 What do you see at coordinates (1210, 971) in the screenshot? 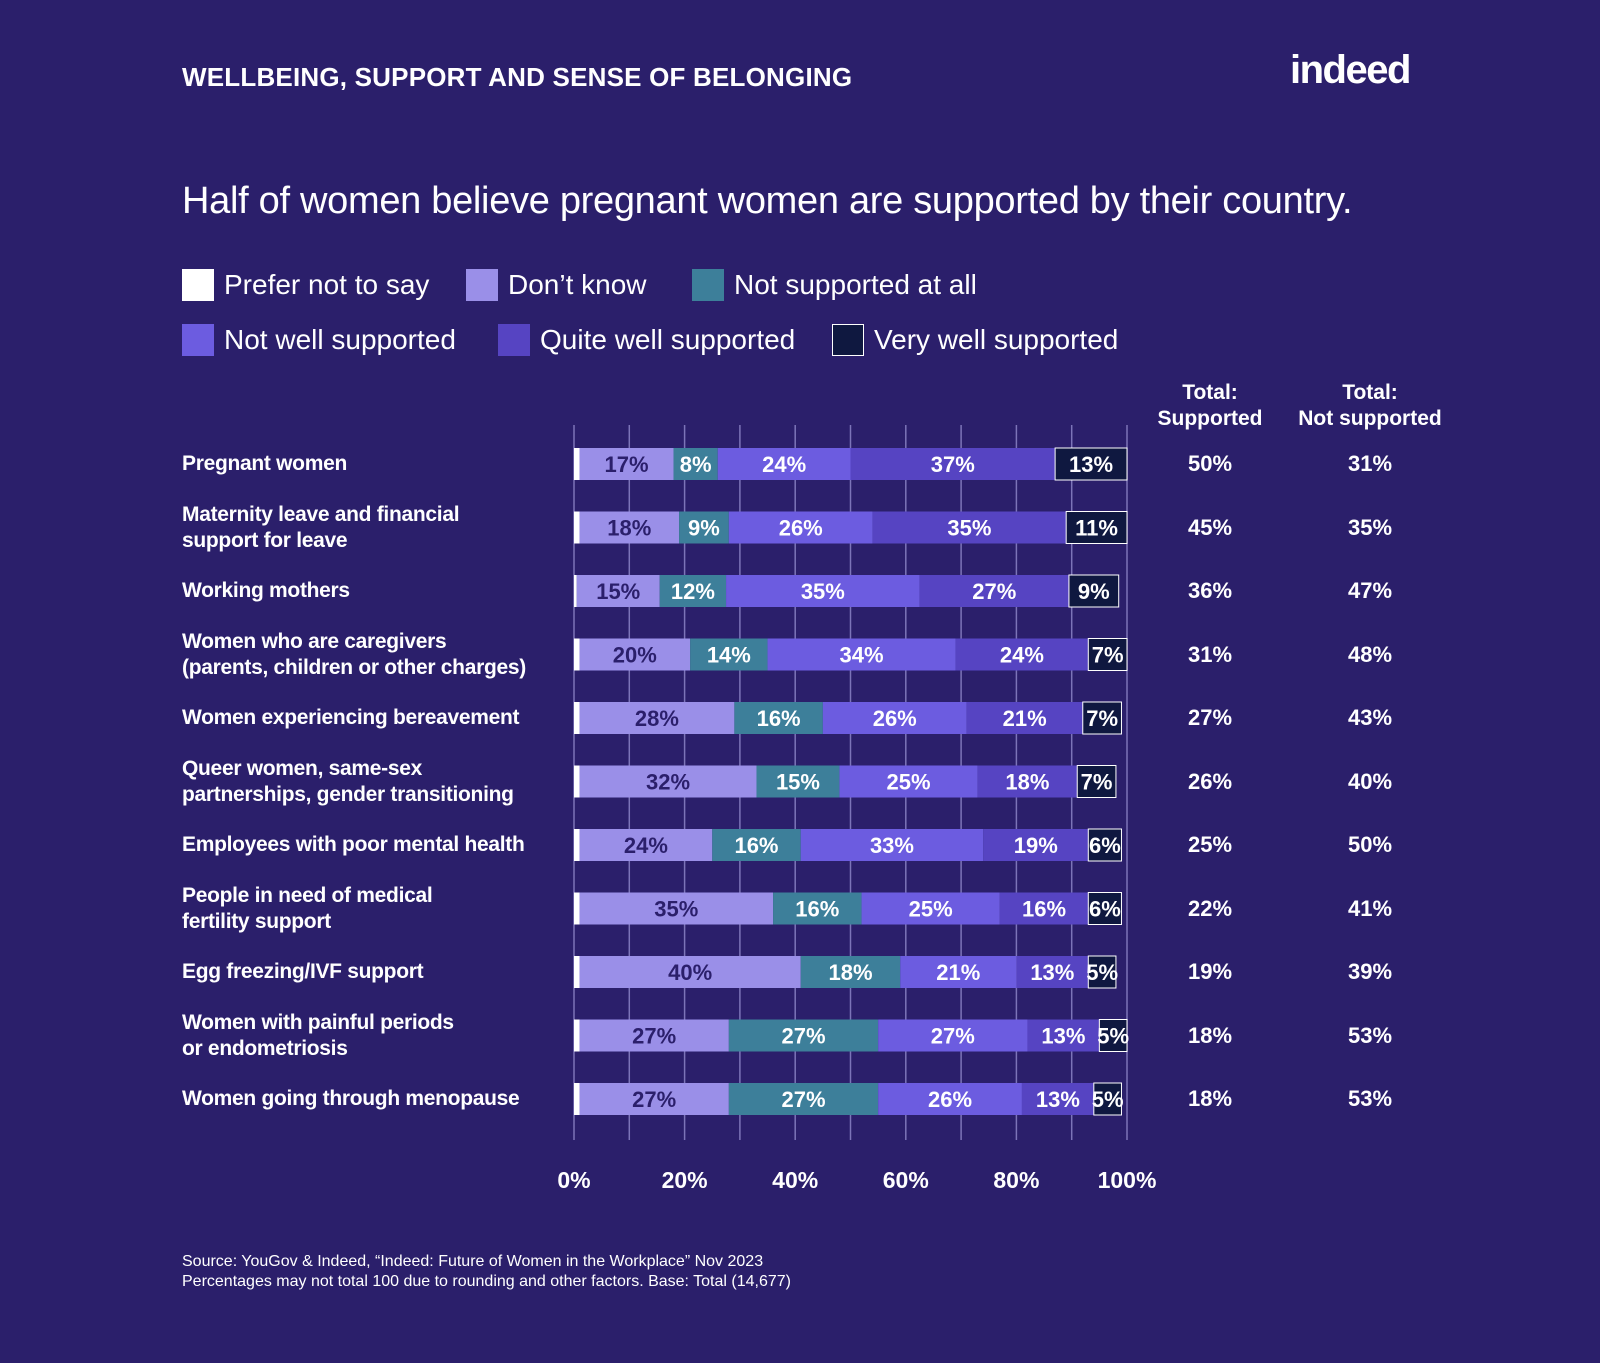
I see `total-supported-value: 19%` at bounding box center [1210, 971].